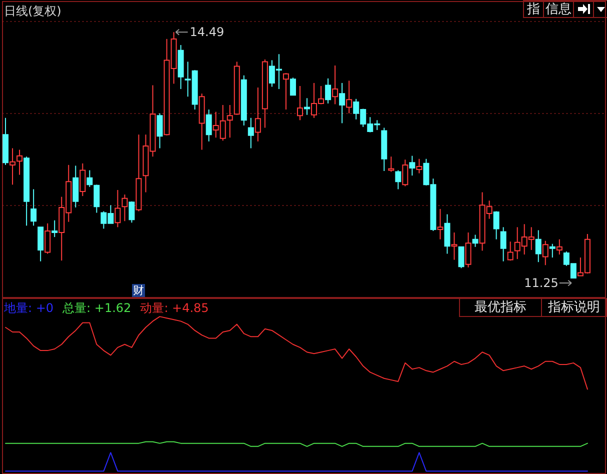 Image resolution: width=607 pixels, height=474 pixels. I want to click on series-label: 动量: +4.85, so click(174, 308).